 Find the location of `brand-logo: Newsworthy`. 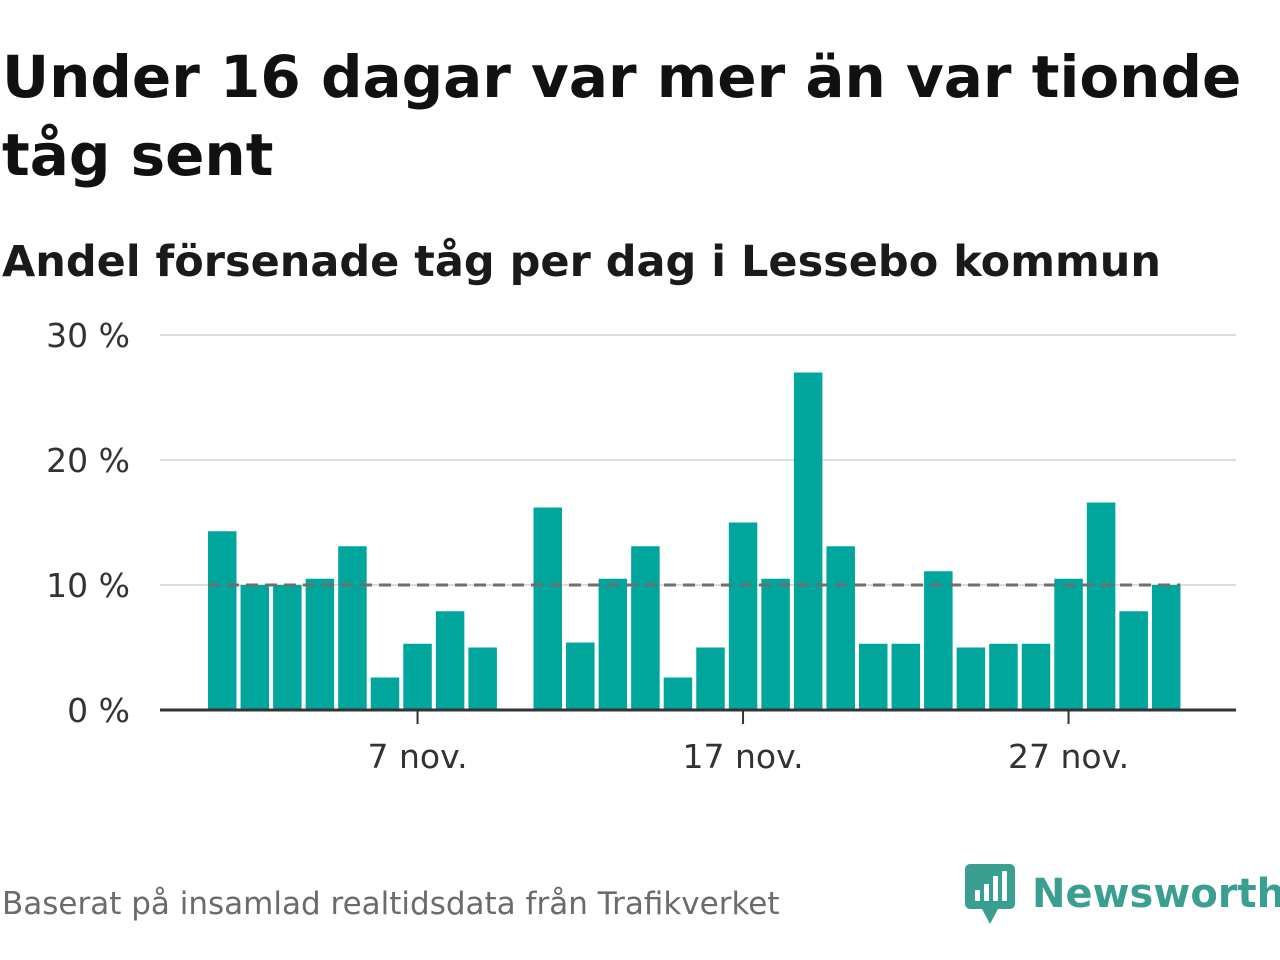

brand-logo: Newsworthy is located at coordinates (1122, 894).